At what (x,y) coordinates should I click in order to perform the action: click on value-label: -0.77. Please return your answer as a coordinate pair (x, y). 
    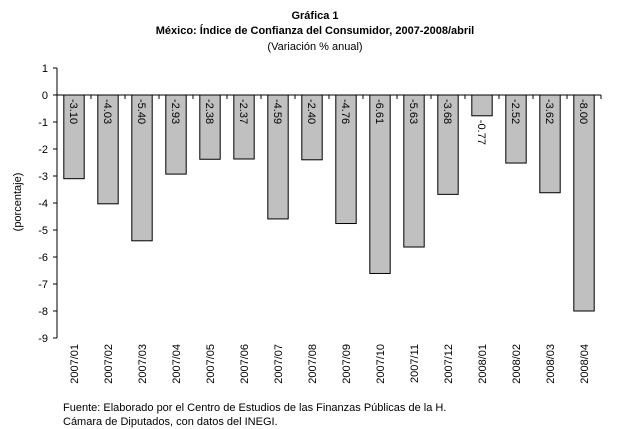
    Looking at the image, I should click on (481, 132).